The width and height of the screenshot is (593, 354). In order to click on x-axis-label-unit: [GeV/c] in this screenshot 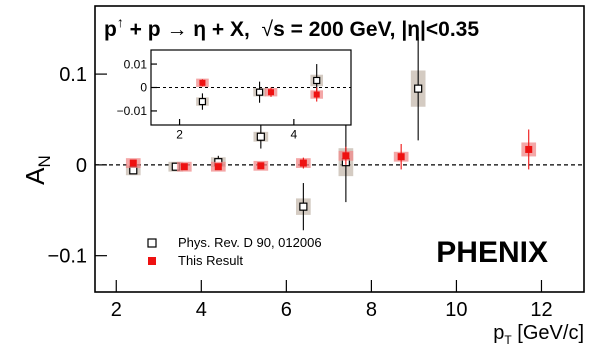, I will do `click(548, 333)`.